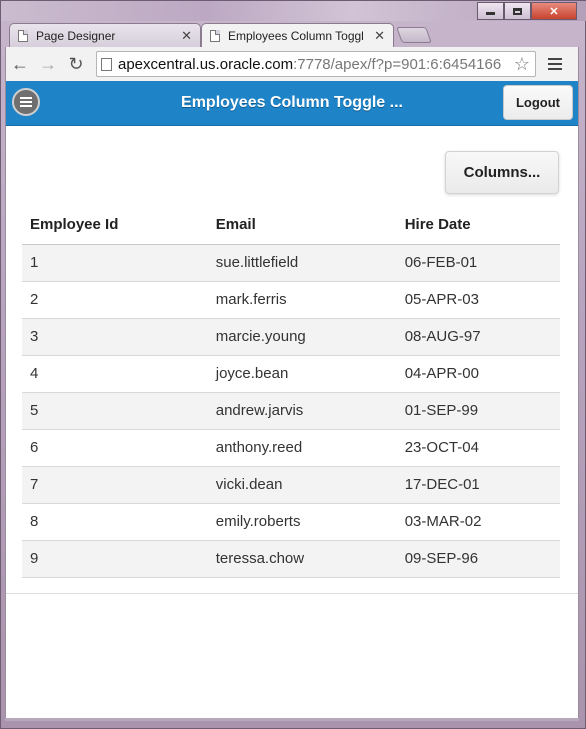 Image resolution: width=586 pixels, height=729 pixels. I want to click on table-row: 9 teressa.chow 09-SEP-96, so click(291, 559).